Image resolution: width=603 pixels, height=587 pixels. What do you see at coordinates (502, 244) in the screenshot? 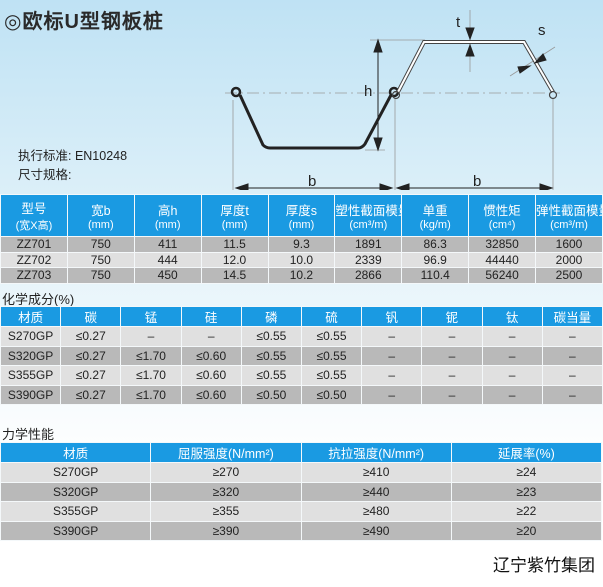
I see `table-cell: 32850` at bounding box center [502, 244].